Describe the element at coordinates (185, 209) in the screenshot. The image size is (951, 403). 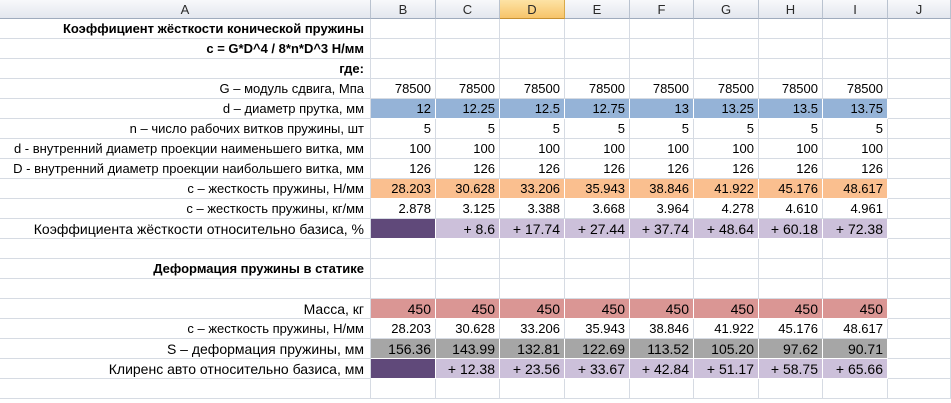
I see `row-label: c – жесткость пружины, кг/мм` at that location.